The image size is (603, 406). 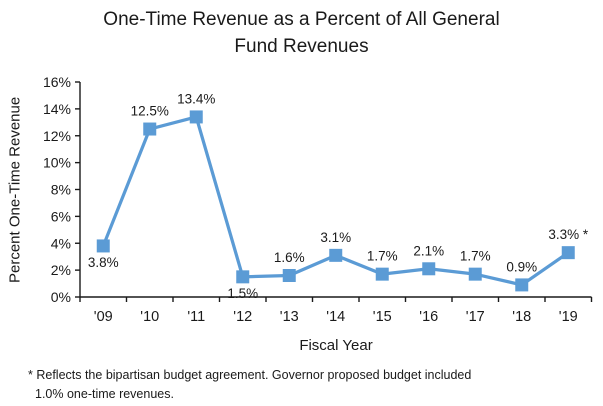 I want to click on x-category-label: '17, so click(x=475, y=317).